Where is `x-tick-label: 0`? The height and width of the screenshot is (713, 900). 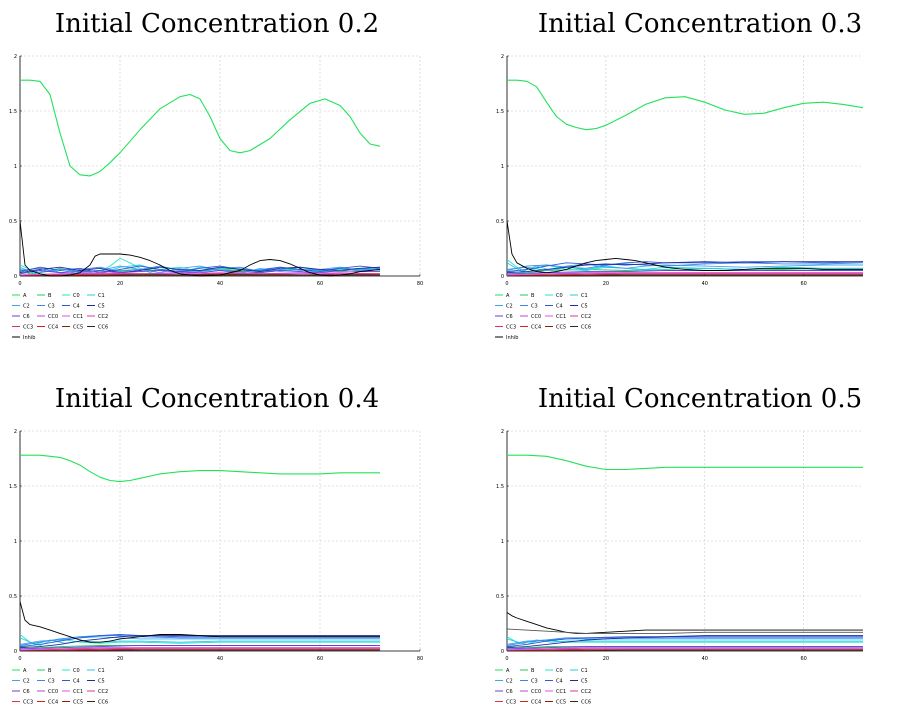 x-tick-label: 0 is located at coordinates (506, 659).